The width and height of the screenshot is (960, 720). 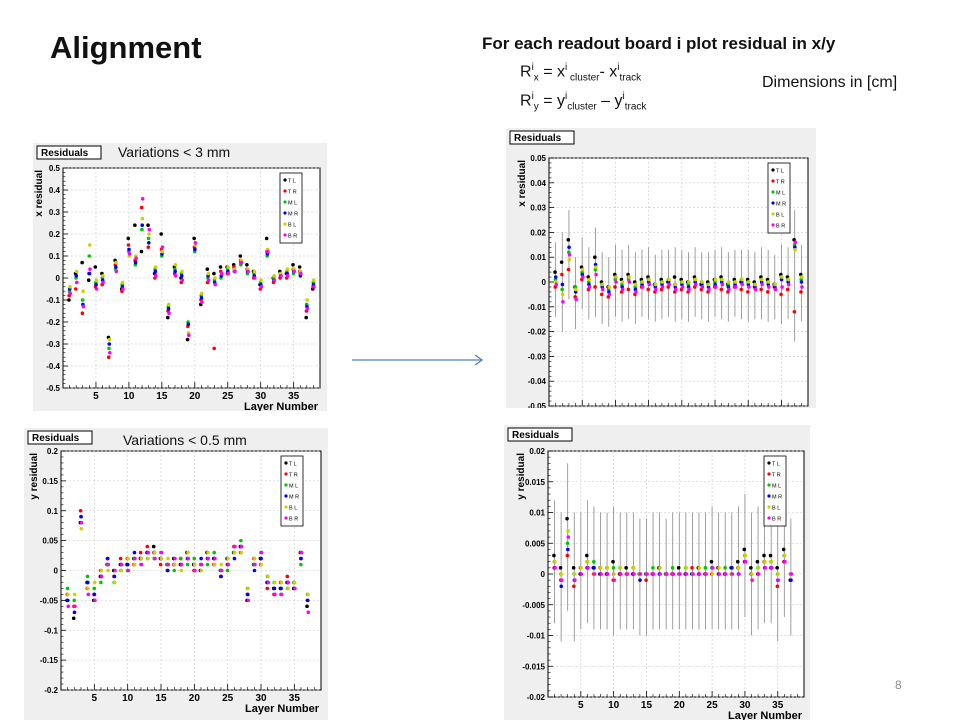 What do you see at coordinates (713, 705) in the screenshot?
I see `x-tick-label: 25` at bounding box center [713, 705].